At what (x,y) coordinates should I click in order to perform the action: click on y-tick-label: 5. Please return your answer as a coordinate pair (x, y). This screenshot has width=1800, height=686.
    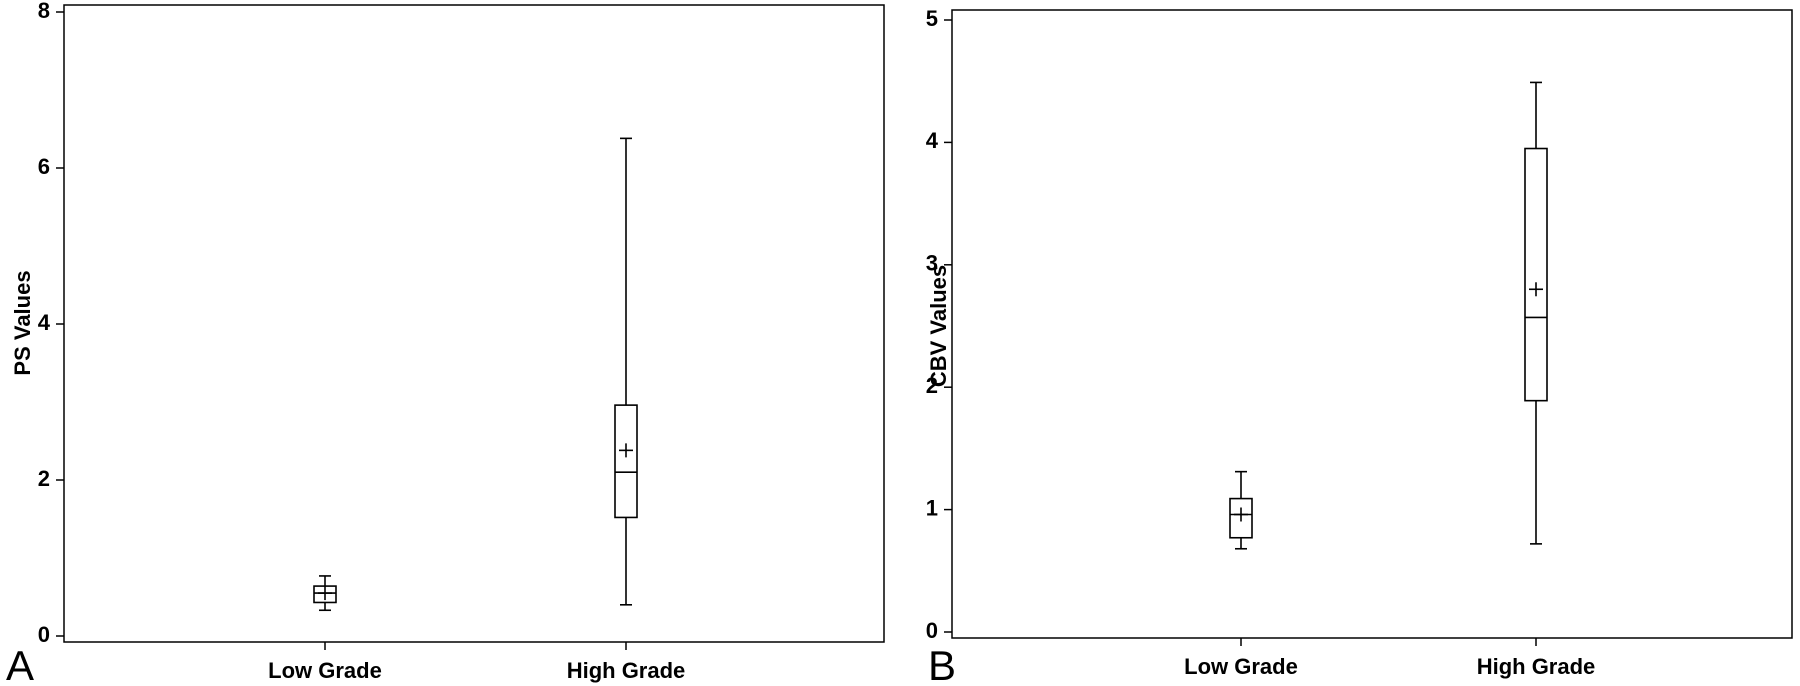
    Looking at the image, I should click on (932, 18).